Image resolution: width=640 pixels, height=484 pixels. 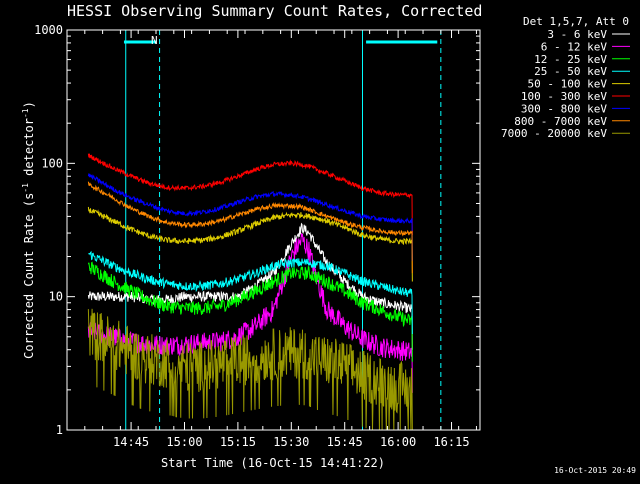 I want to click on x-tick-label-3: 15:30, so click(x=291, y=442).